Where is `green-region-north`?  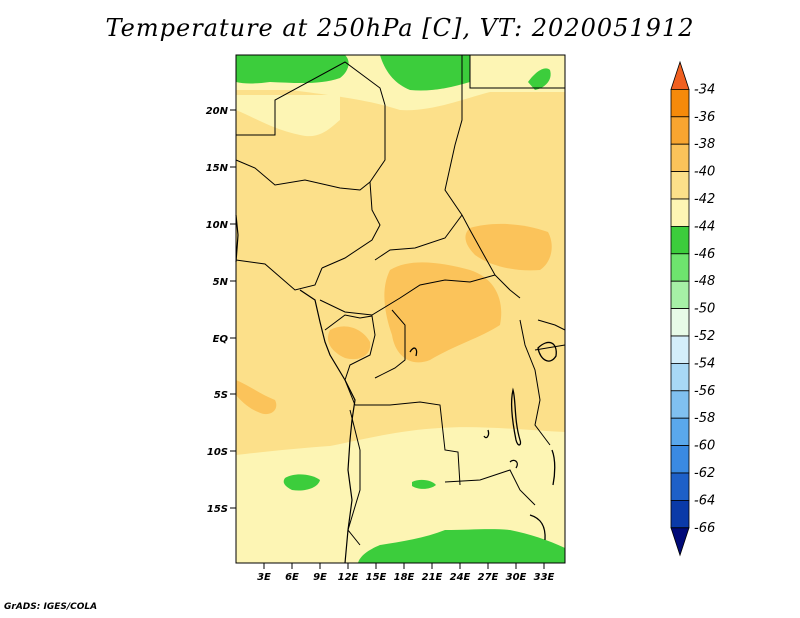
green-region-north is located at coordinates (292, 69).